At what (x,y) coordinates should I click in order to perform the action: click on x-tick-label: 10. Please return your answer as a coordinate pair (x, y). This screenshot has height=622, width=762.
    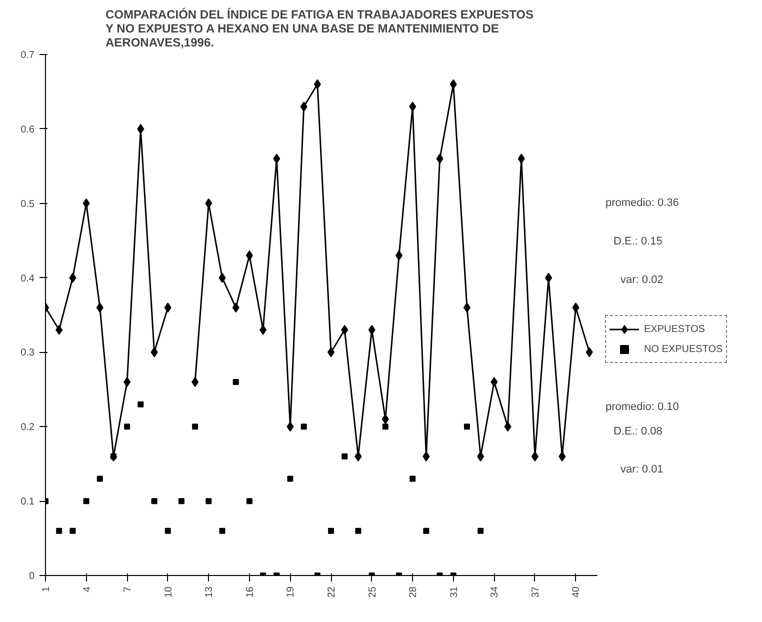
    Looking at the image, I should click on (168, 592).